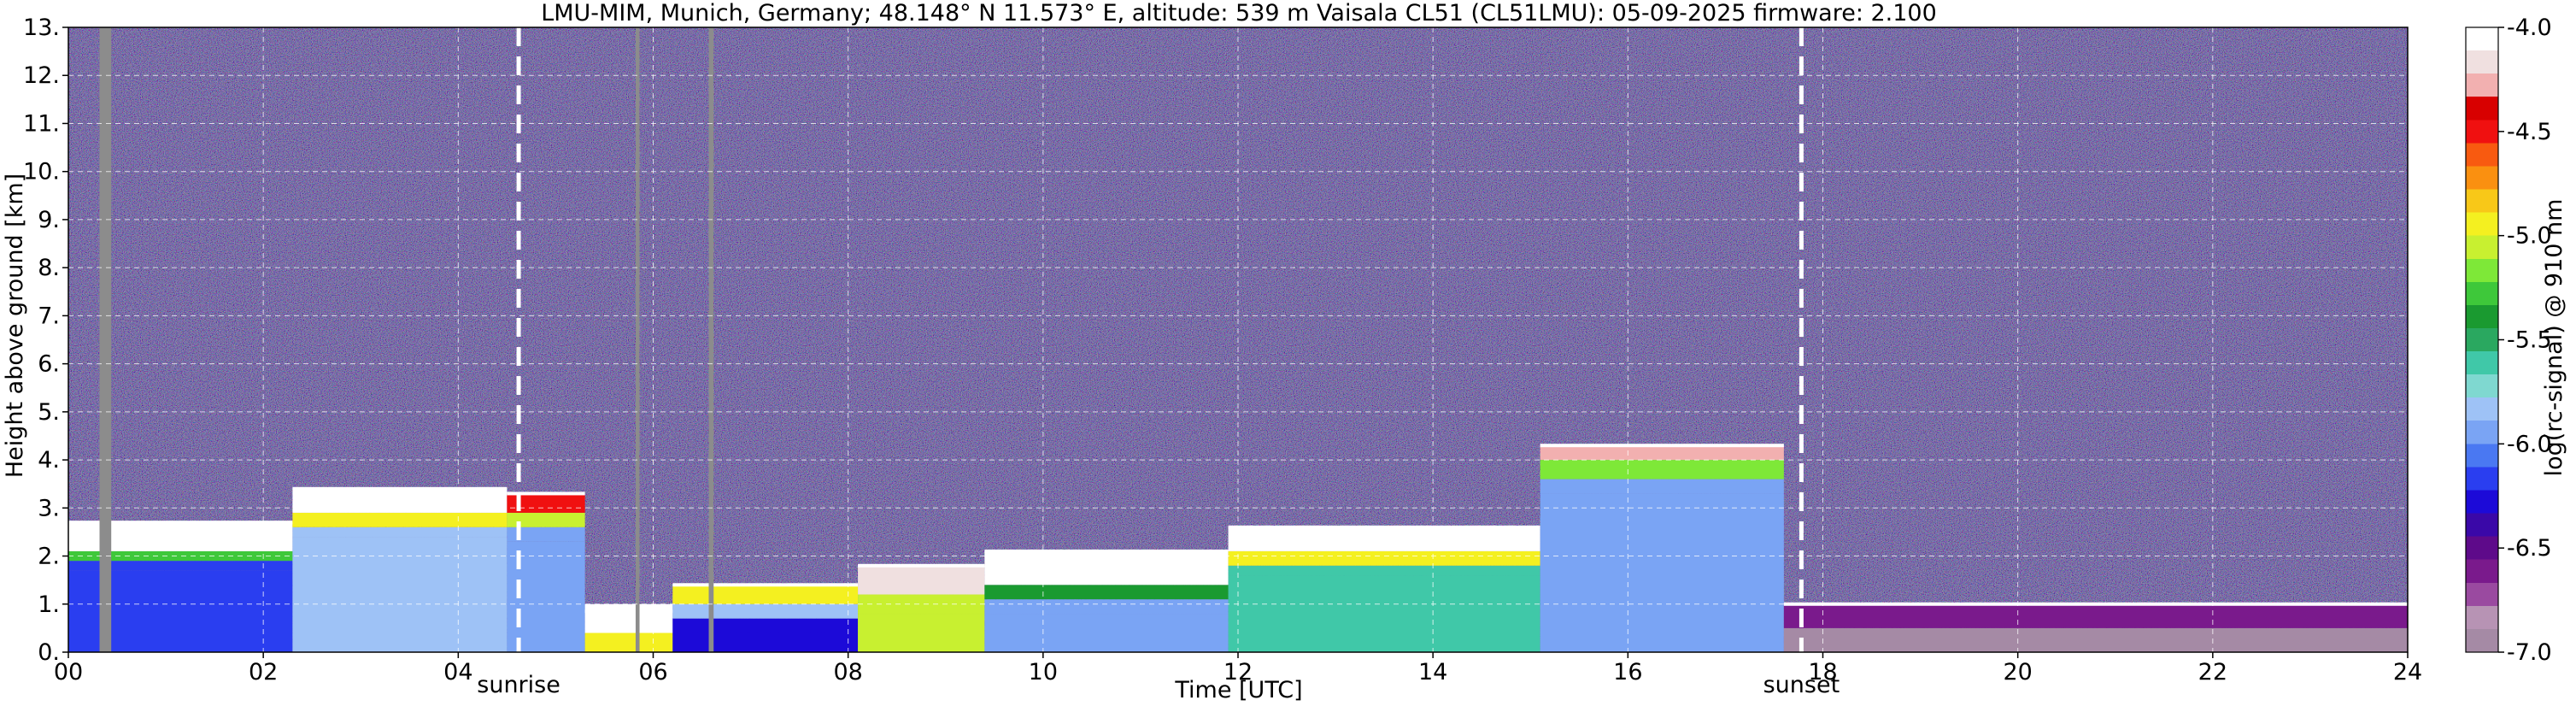 The image size is (2576, 706). Describe the element at coordinates (49, 604) in the screenshot. I see `y-tick-label: 1.` at that location.